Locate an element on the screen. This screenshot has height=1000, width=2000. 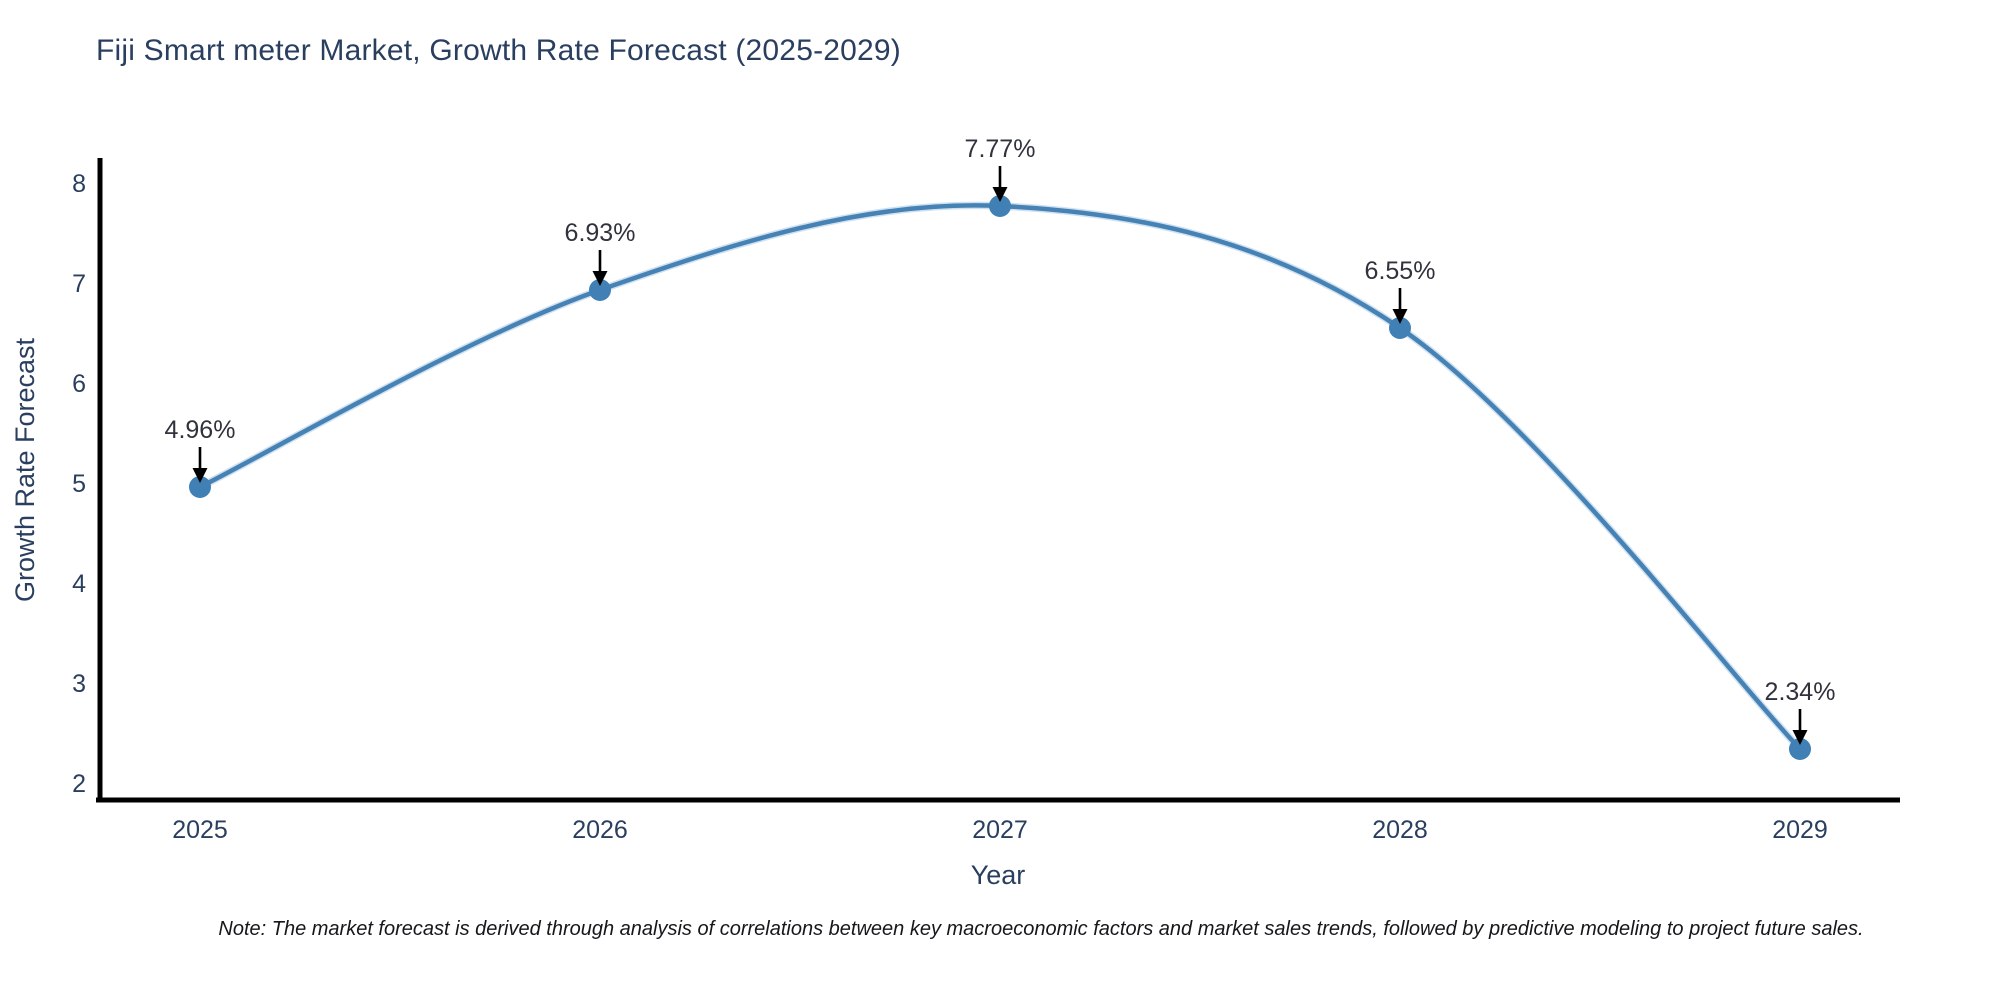
data-point-label: 6.93% is located at coordinates (600, 233).